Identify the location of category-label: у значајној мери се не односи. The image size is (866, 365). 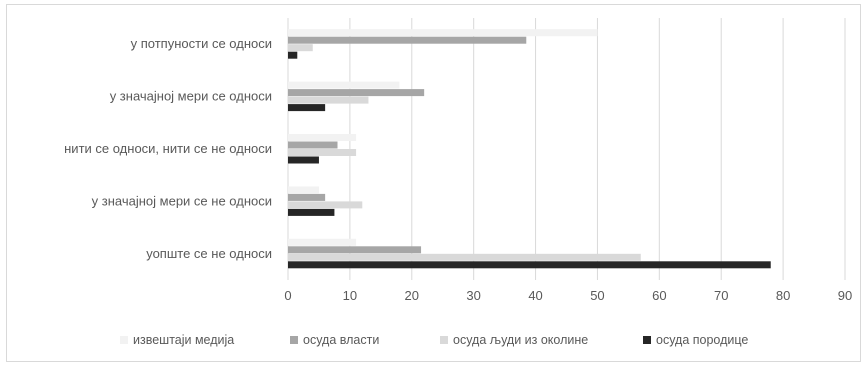
(182, 200).